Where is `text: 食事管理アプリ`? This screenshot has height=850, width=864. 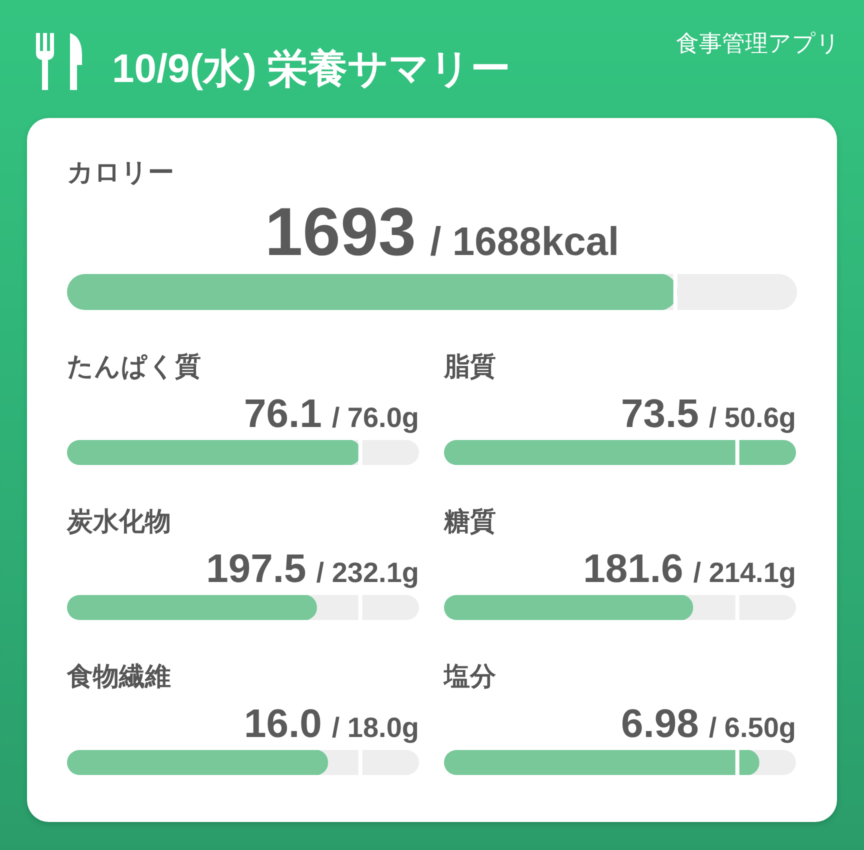 text: 食事管理アプリ is located at coordinates (758, 43).